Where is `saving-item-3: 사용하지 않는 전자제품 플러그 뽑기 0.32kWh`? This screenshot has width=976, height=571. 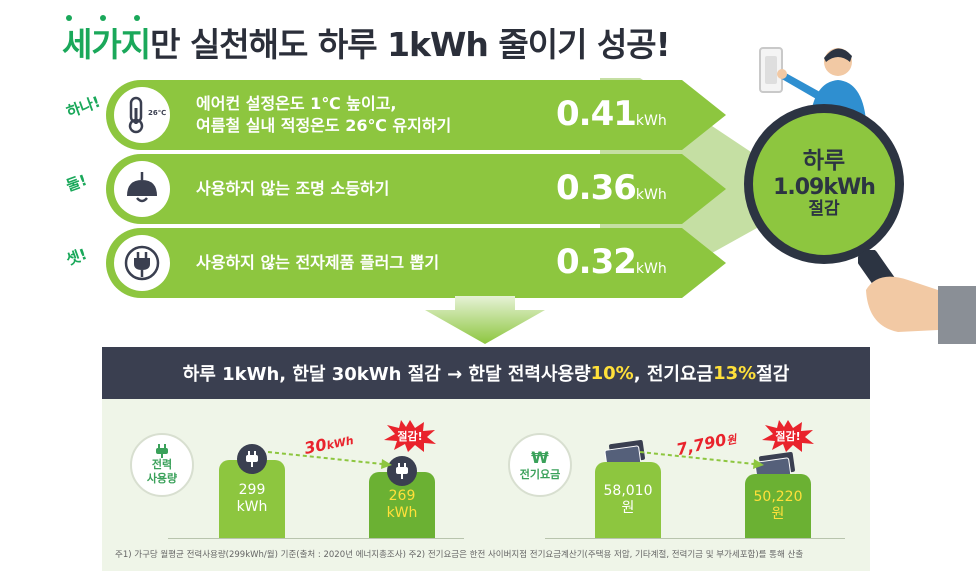 saving-item-3: 사용하지 않는 전자제품 플러그 뽑기 0.32kWh is located at coordinates (416, 263).